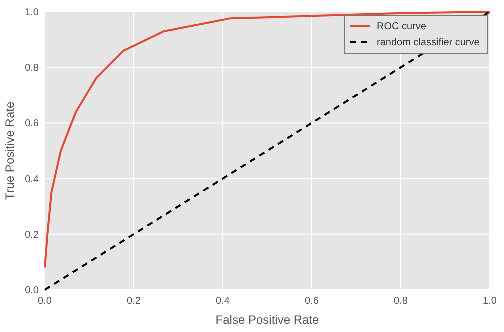 This screenshot has width=504, height=332. What do you see at coordinates (402, 27) in the screenshot?
I see `legend-label: ROC curve` at bounding box center [402, 27].